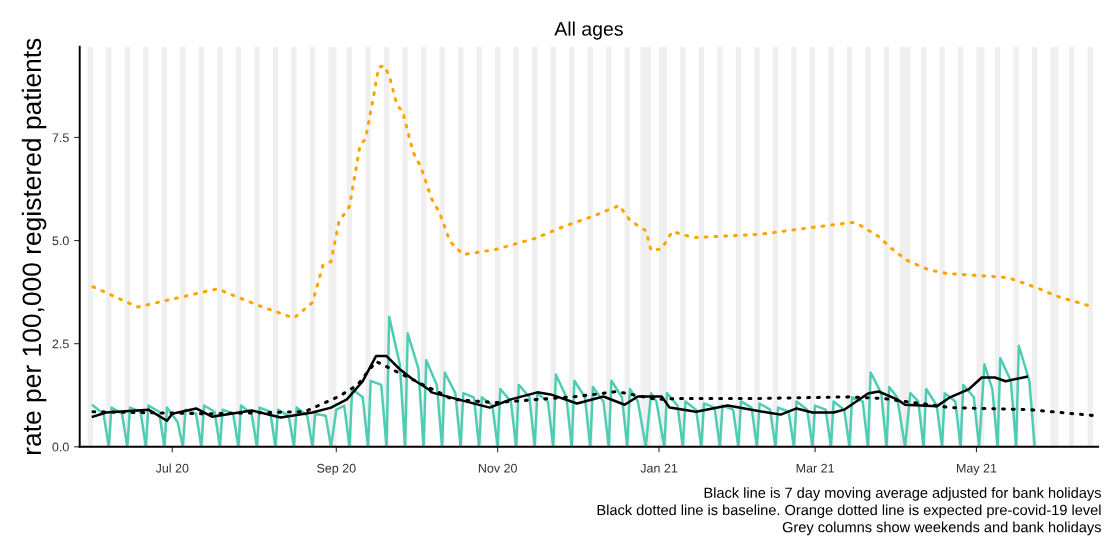  What do you see at coordinates (659, 468) in the screenshot?
I see `x-tick-label: Jan 21` at bounding box center [659, 468].